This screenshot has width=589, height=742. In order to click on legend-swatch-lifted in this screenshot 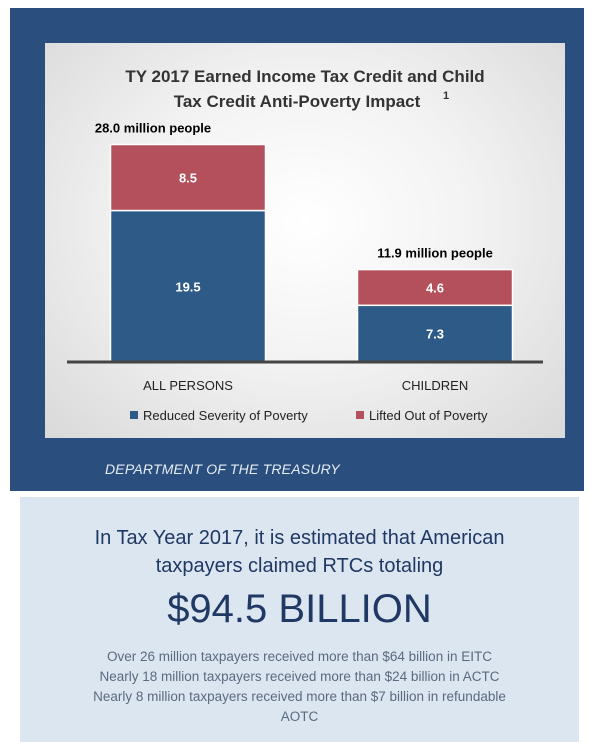, I will do `click(360, 415)`.